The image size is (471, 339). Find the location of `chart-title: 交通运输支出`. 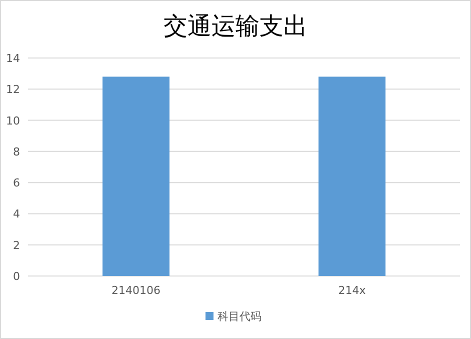

chart-title: 交通运输支出 is located at coordinates (236, 26).